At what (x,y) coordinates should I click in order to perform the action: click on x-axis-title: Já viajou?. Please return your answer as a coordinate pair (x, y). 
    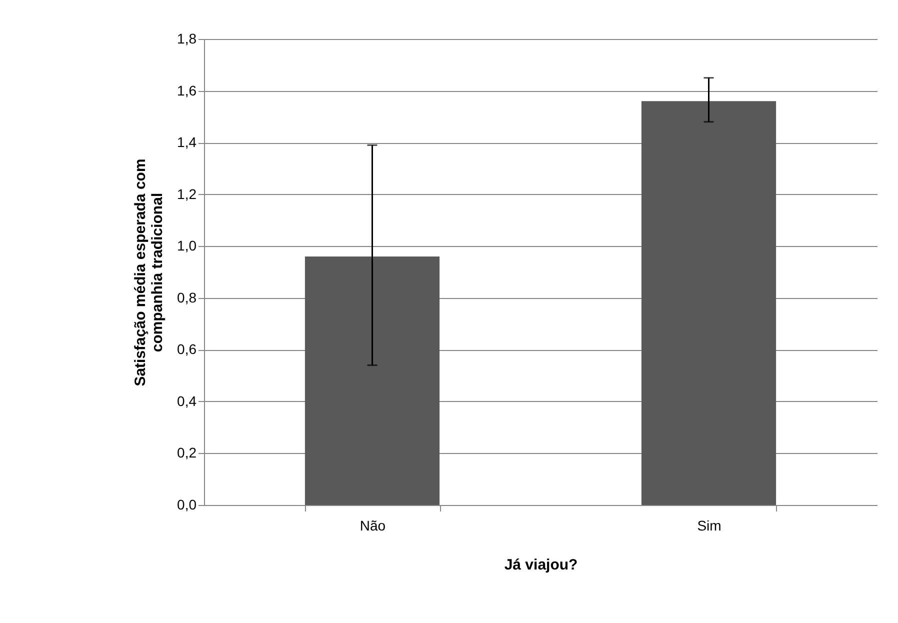
    Looking at the image, I should click on (541, 565).